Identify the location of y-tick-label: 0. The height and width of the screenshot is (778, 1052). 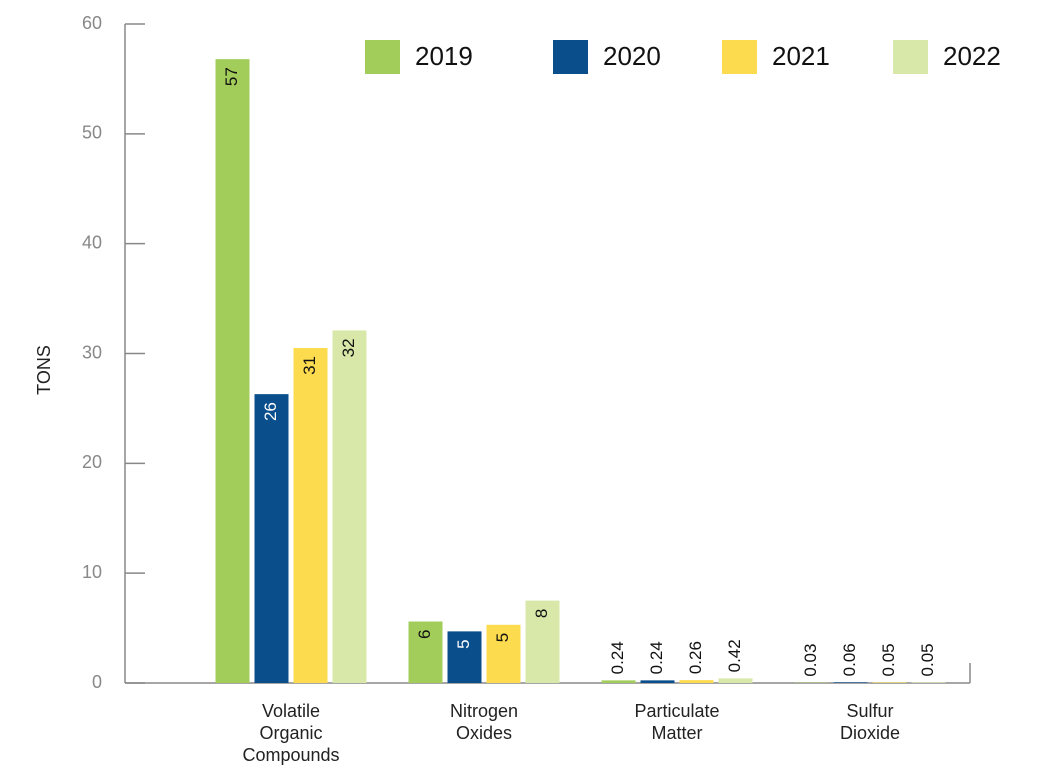
(97, 682).